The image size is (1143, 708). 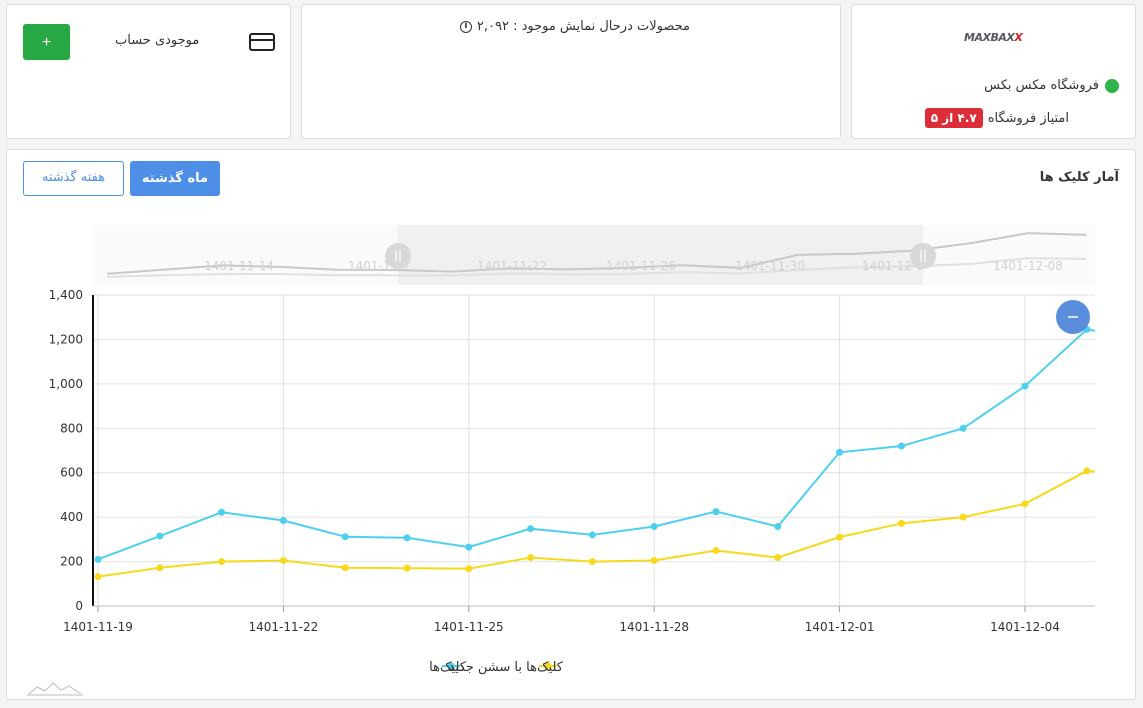 What do you see at coordinates (98, 627) in the screenshot?
I see `x-tick-label: 1401-11-19` at bounding box center [98, 627].